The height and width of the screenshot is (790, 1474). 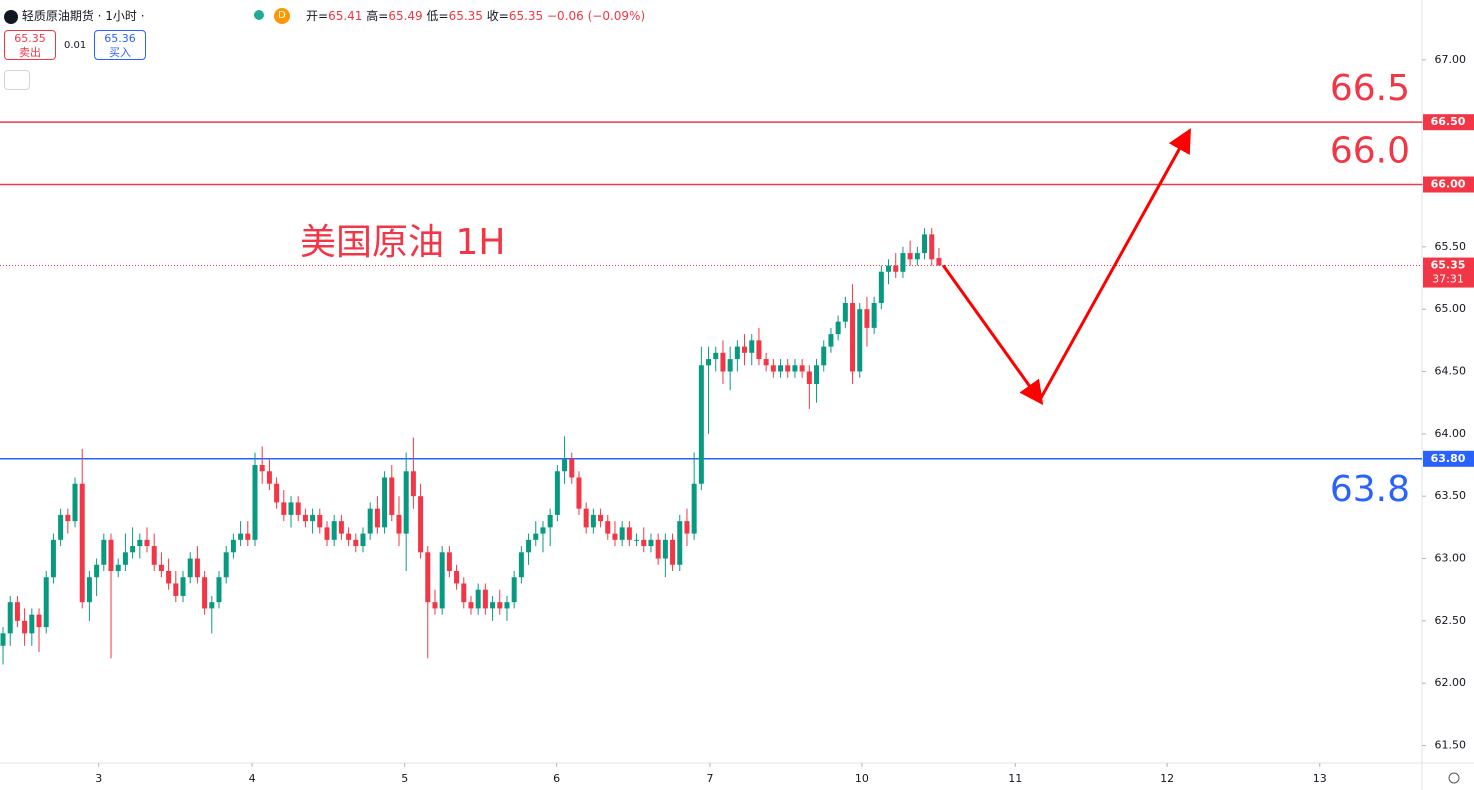 I want to click on x-tick-label: 4, so click(x=252, y=778).